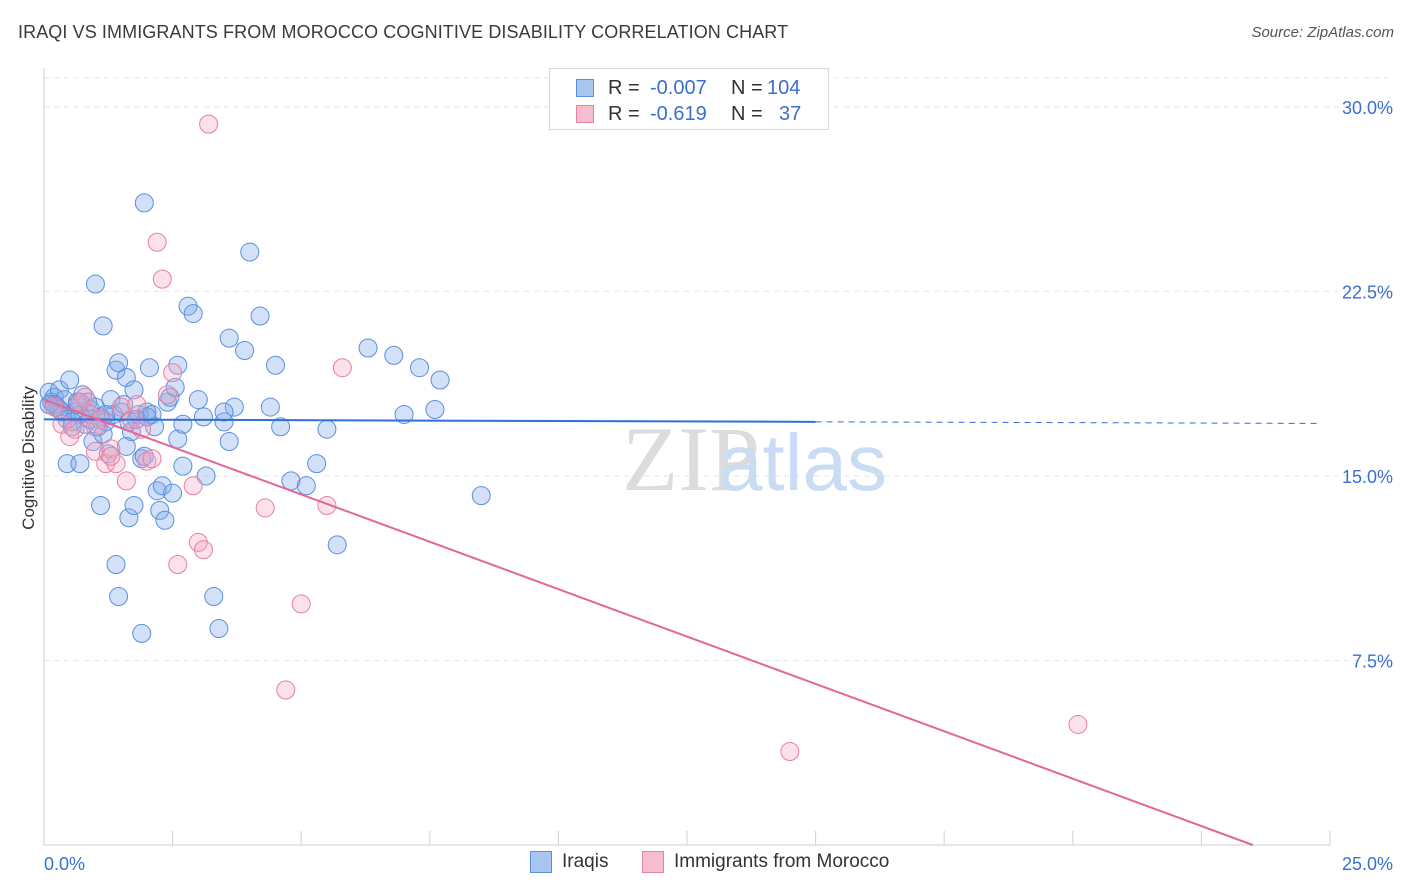 This screenshot has height=892, width=1406. What do you see at coordinates (1372, 661) in the screenshot?
I see `y-tick-label: 7.5%` at bounding box center [1372, 661].